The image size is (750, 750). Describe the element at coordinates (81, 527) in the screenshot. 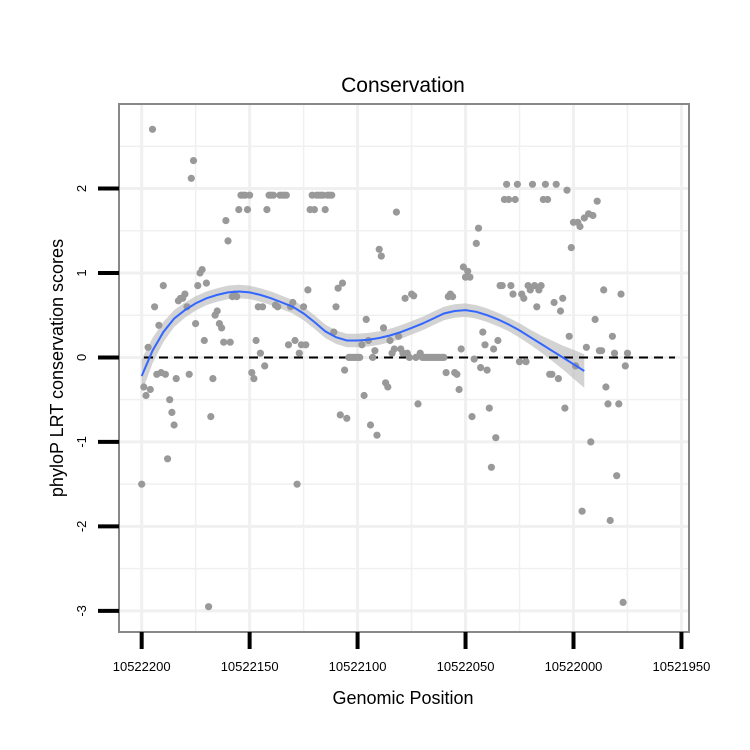

I see `y-tick-label: -2` at that location.